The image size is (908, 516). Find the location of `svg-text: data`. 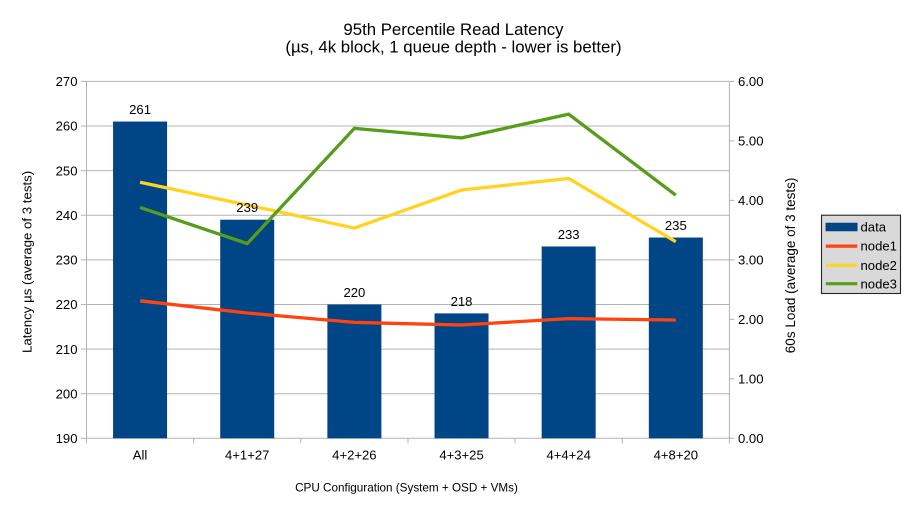

svg-text: data is located at coordinates (874, 227).